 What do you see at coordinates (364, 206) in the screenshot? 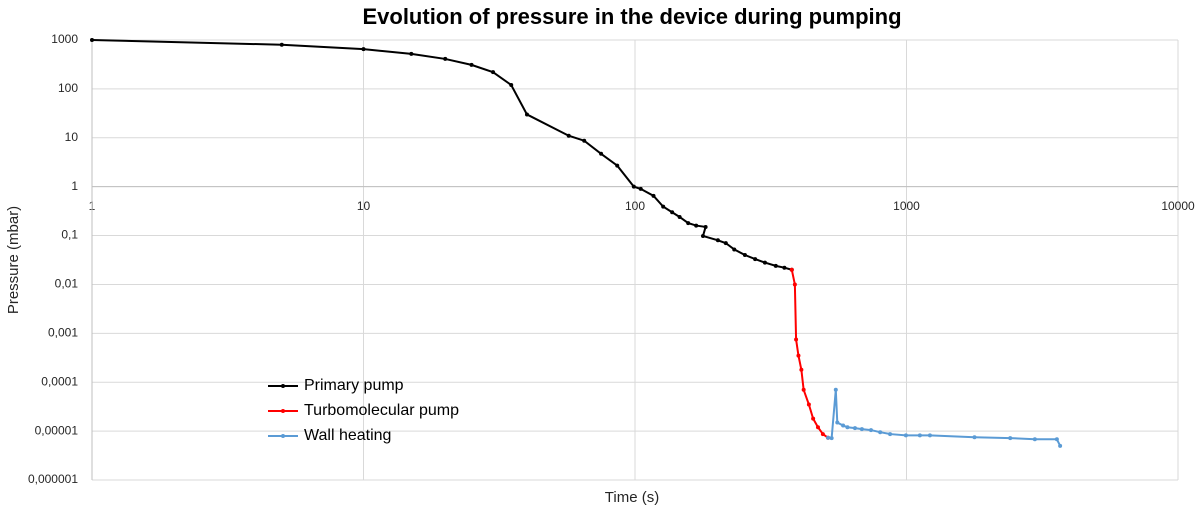
I see `x-tick-label: 10` at bounding box center [364, 206].